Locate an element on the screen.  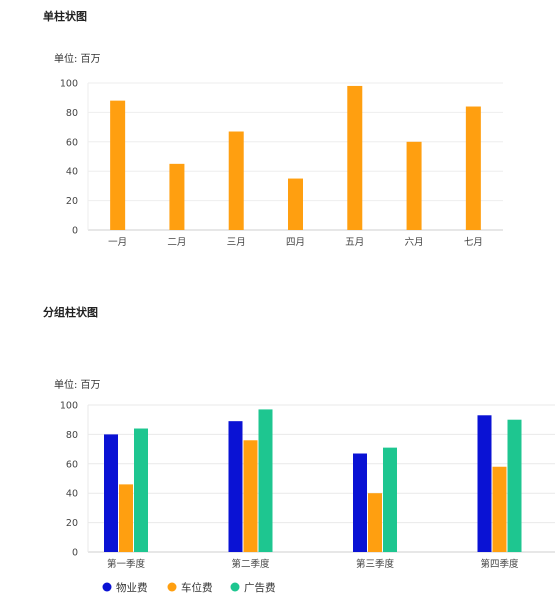
chart1-x-tick-label: 四月 is located at coordinates (295, 242).